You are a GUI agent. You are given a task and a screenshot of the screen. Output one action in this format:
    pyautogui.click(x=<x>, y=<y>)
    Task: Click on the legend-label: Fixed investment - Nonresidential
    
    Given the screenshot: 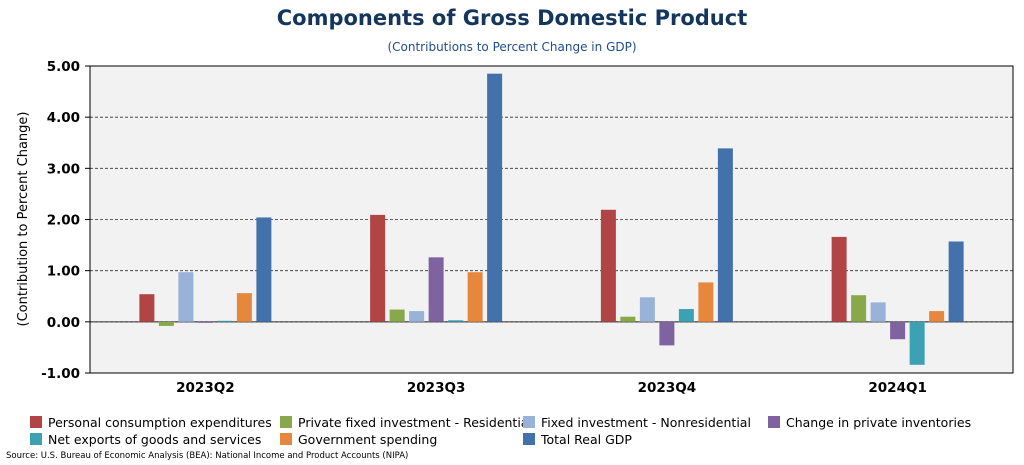 What is the action you would take?
    pyautogui.click(x=646, y=422)
    